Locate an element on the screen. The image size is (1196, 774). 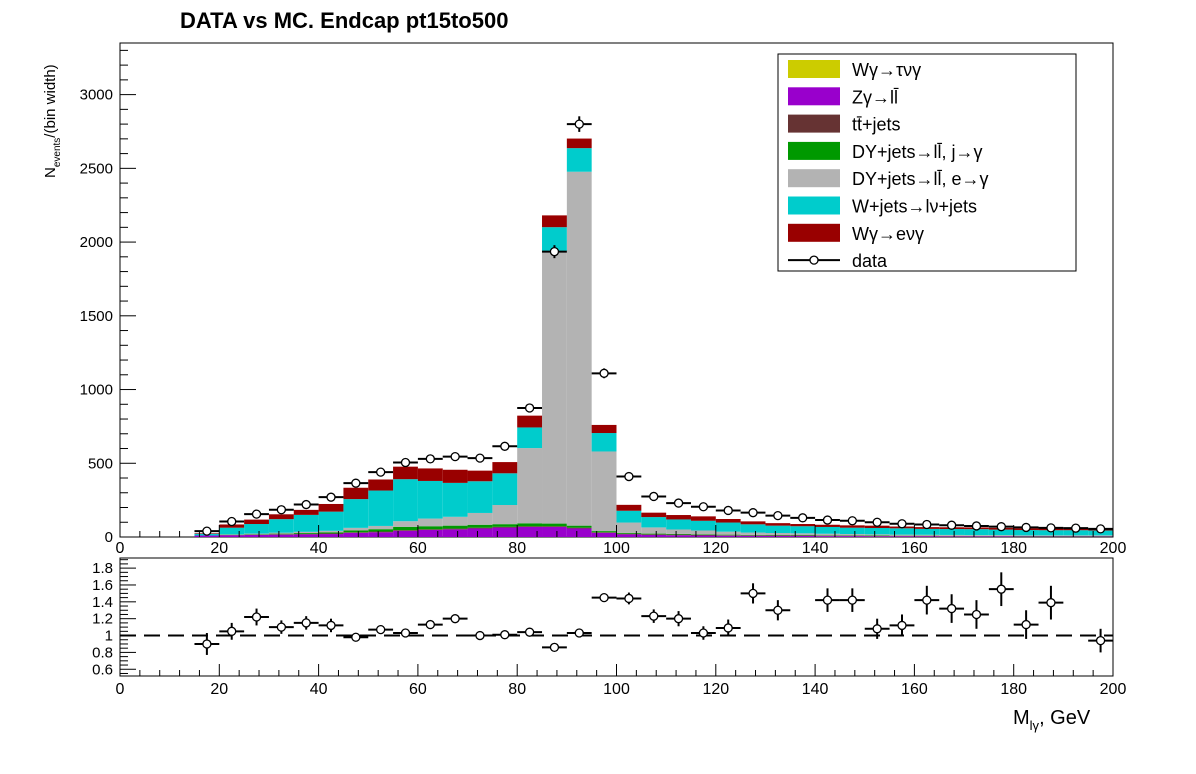
x-tick-label: 140 is located at coordinates (815, 689).